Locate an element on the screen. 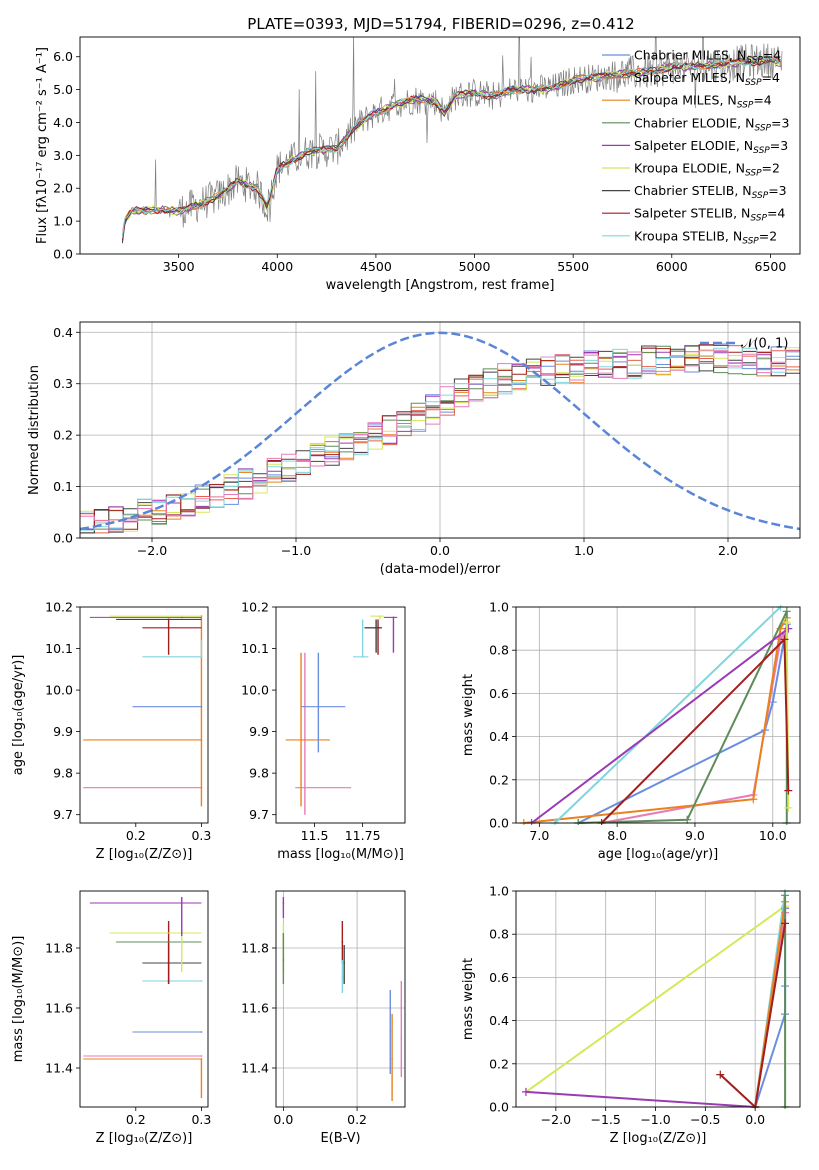  legend-label: Salpeter MILES, NSSP=4 is located at coordinates (707, 79).